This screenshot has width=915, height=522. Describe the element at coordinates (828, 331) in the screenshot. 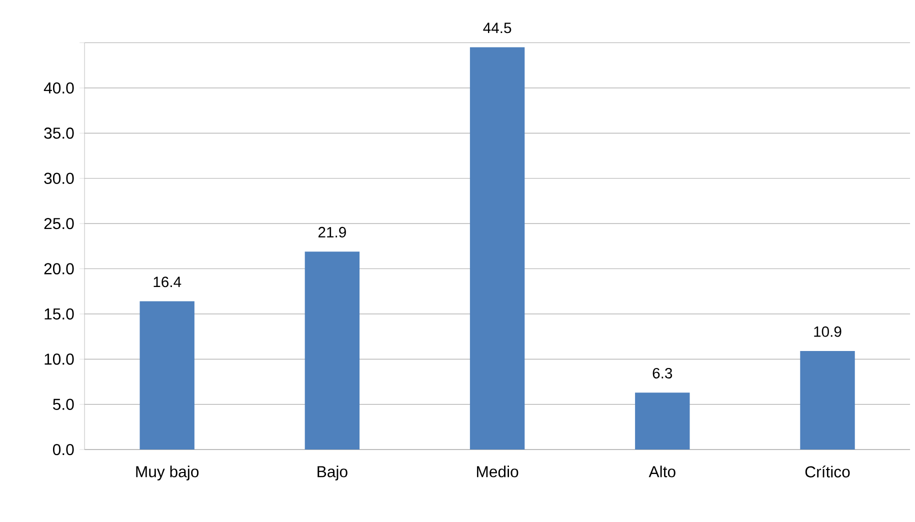

I see `data-label: 10.9` at that location.